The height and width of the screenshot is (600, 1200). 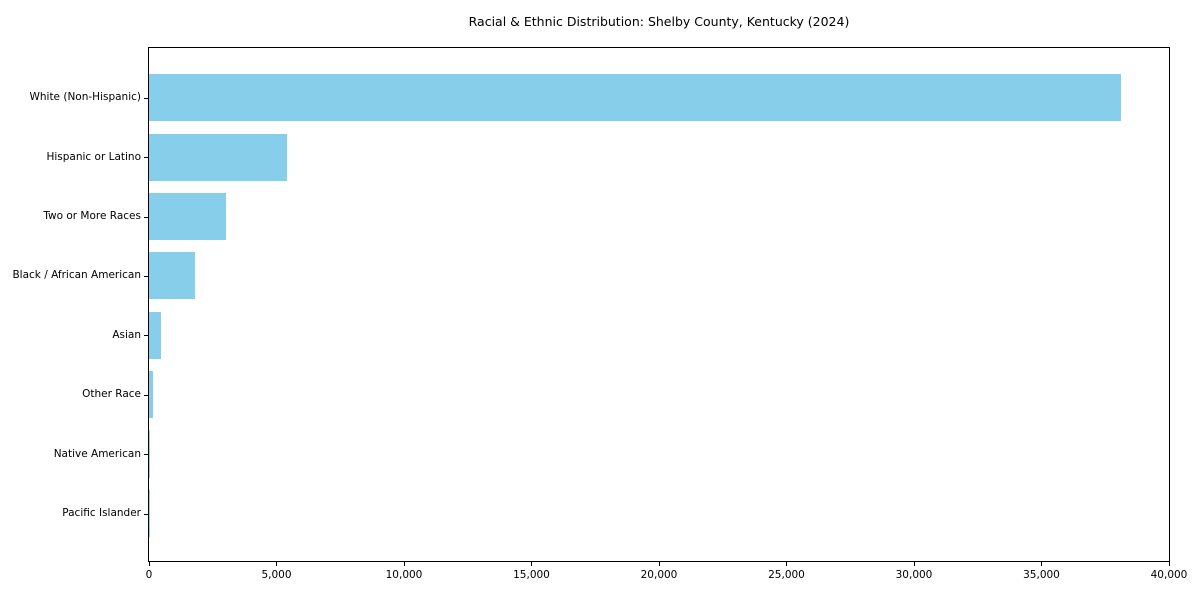 What do you see at coordinates (146, 276) in the screenshot?
I see `y-tick-black-african-american` at bounding box center [146, 276].